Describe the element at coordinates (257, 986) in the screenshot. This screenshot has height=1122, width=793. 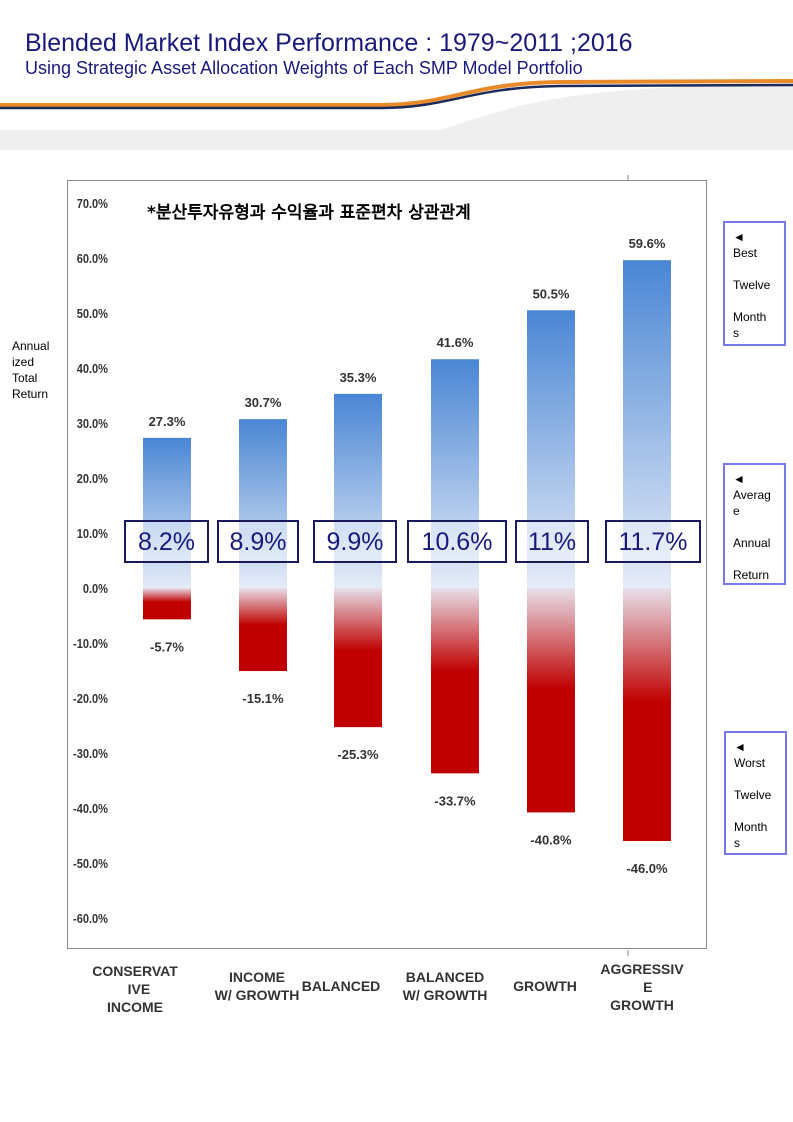
I see `category-label: INCOME W/ GROWTH` at that location.